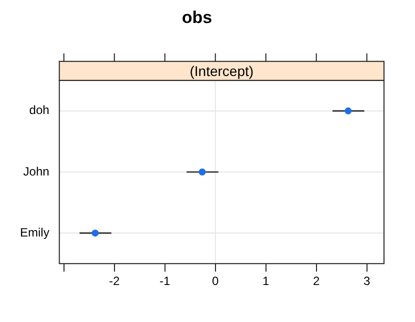  Describe the element at coordinates (266, 281) in the screenshot. I see `x-tick-label: 1` at that location.